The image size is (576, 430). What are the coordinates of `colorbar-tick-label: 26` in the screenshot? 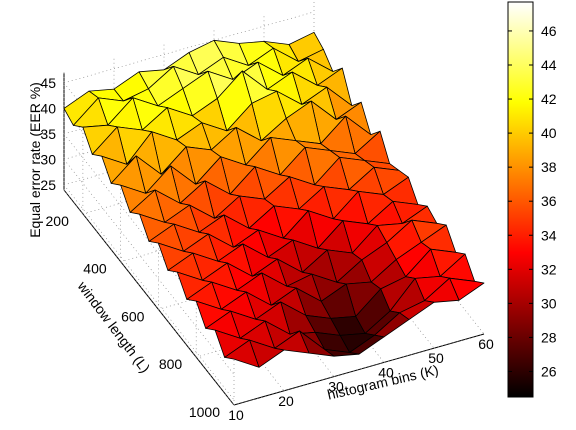 It's located at (549, 371).